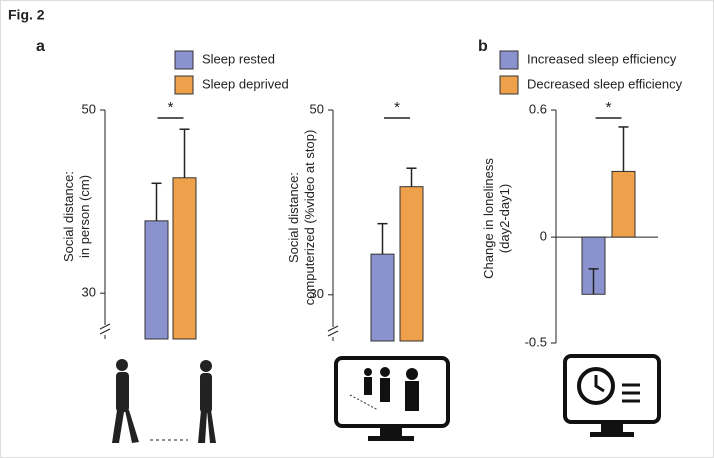 This screenshot has height=458, width=714. I want to click on y-axis-label: Change in loneliness(day2-day1), so click(496, 218).